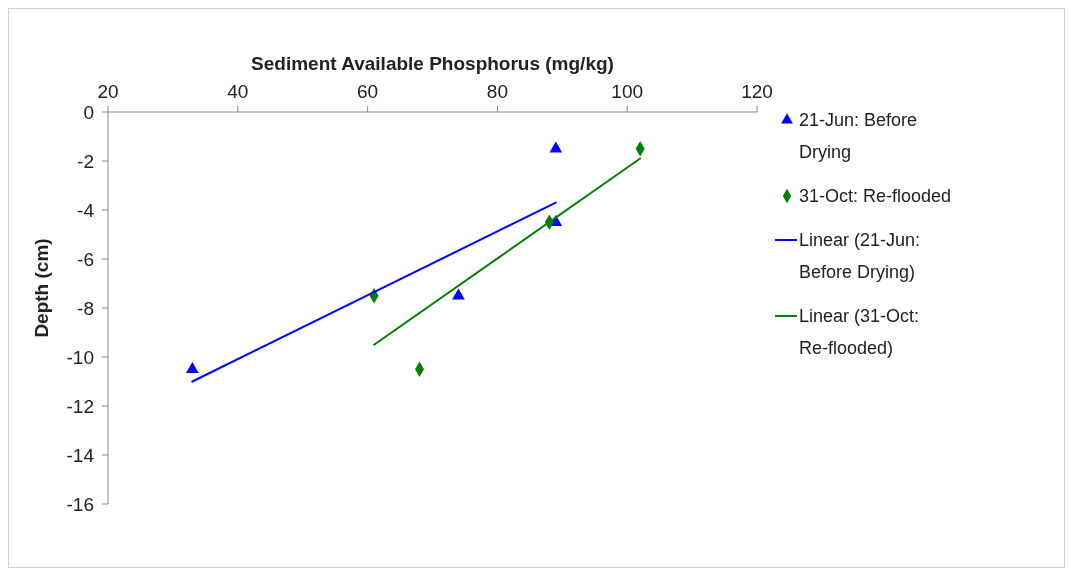 This screenshot has height=576, width=1073. What do you see at coordinates (108, 91) in the screenshot?
I see `x-tick-label: 20` at bounding box center [108, 91].